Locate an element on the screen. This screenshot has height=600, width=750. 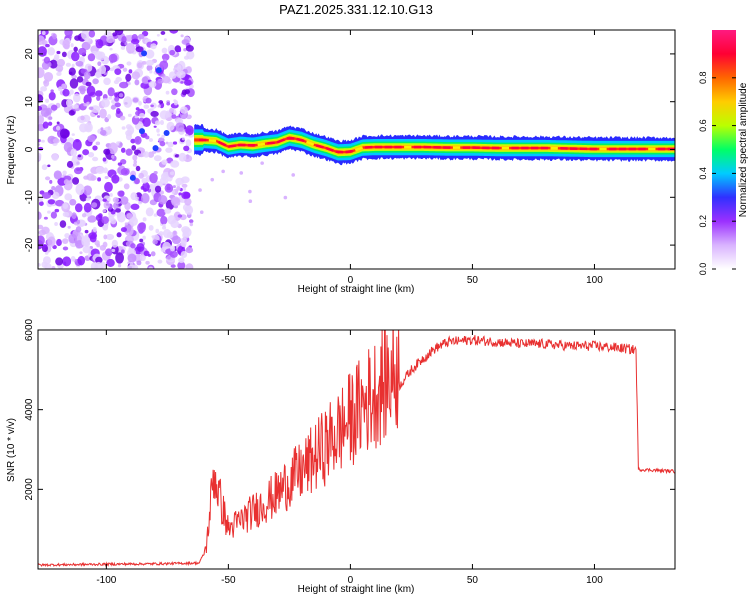
snr-ytick-label: 4000 is located at coordinates (29, 409).